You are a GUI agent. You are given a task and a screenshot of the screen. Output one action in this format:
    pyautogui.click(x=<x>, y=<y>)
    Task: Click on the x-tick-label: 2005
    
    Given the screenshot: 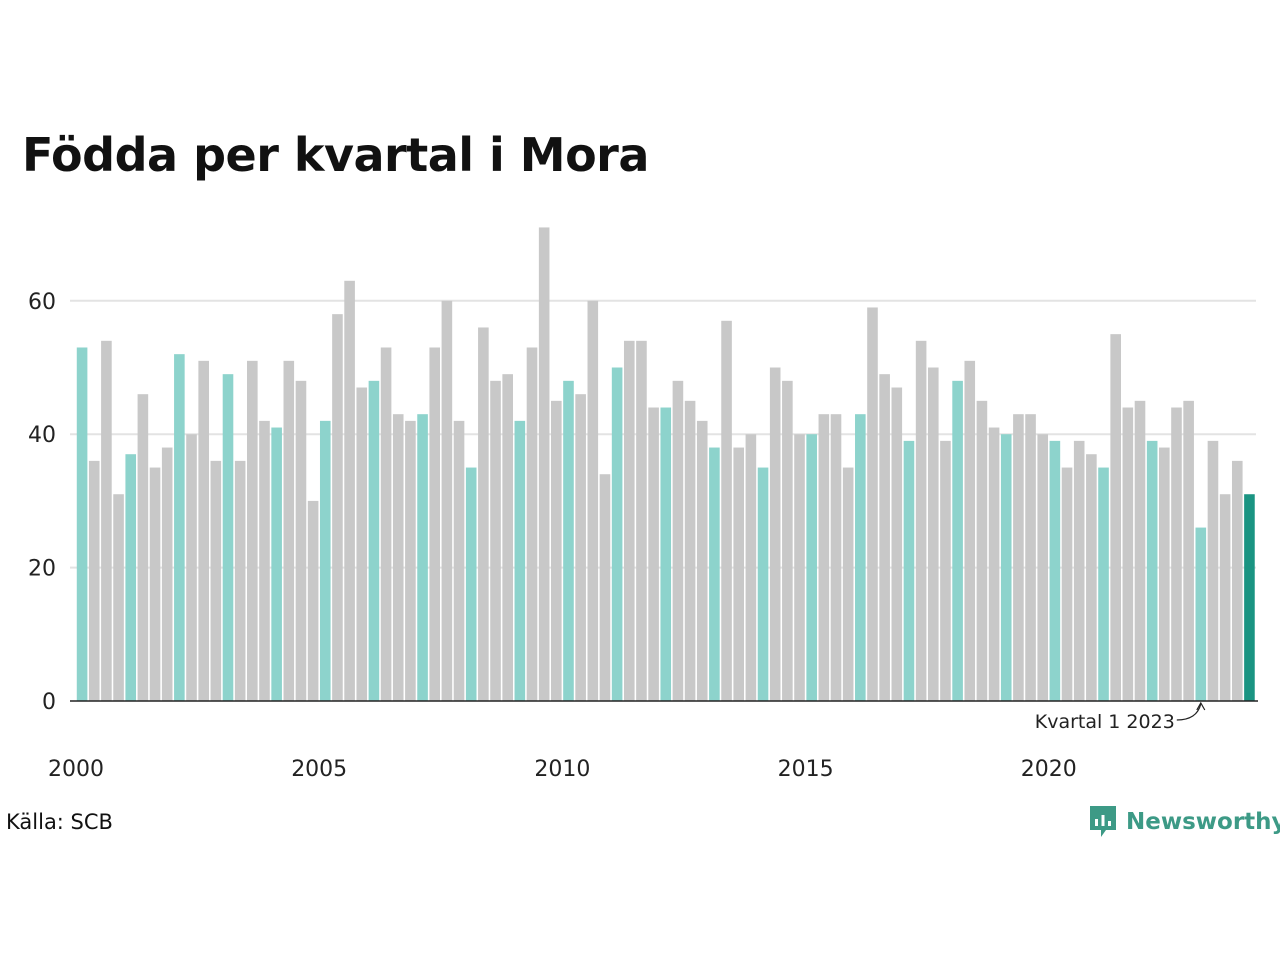 What is the action you would take?
    pyautogui.click(x=319, y=769)
    